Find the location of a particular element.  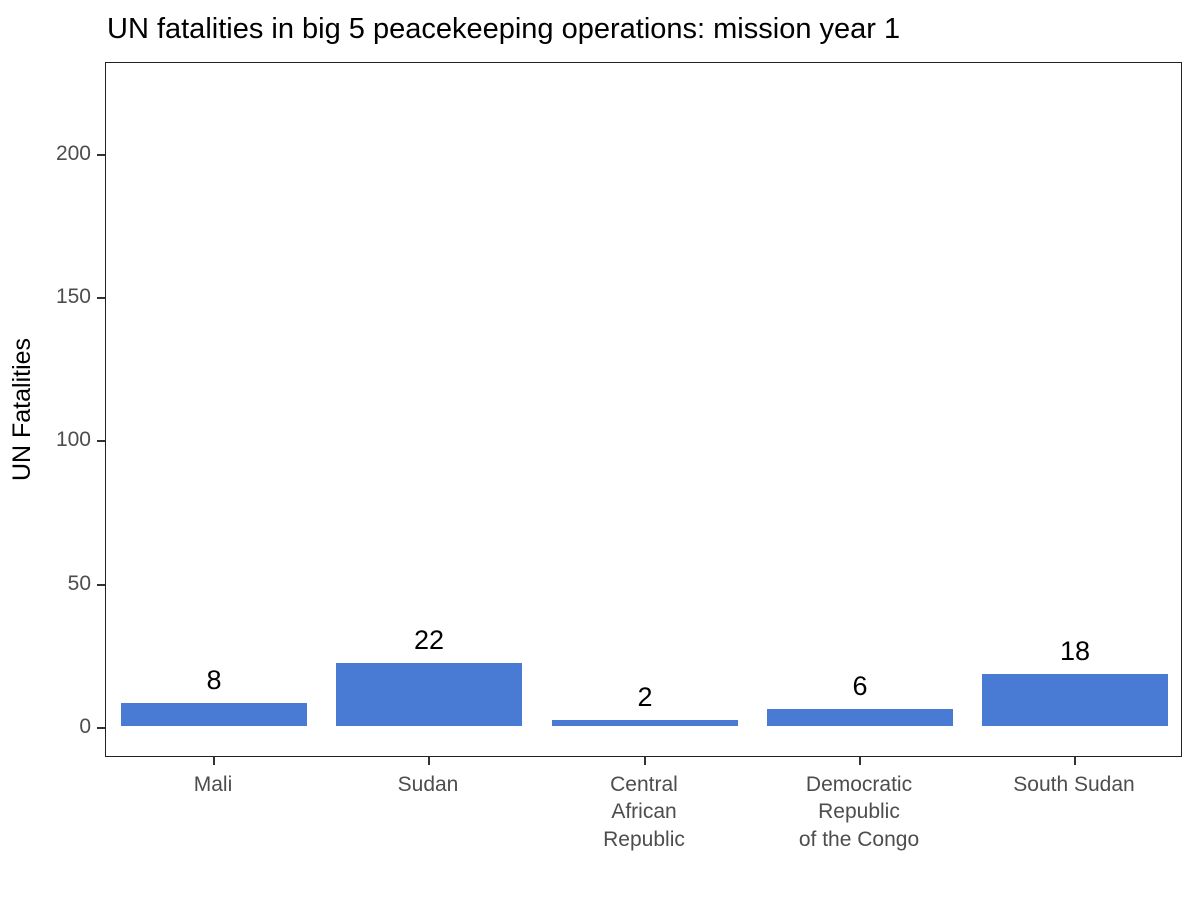

bar-value-label: 8 is located at coordinates (214, 680).